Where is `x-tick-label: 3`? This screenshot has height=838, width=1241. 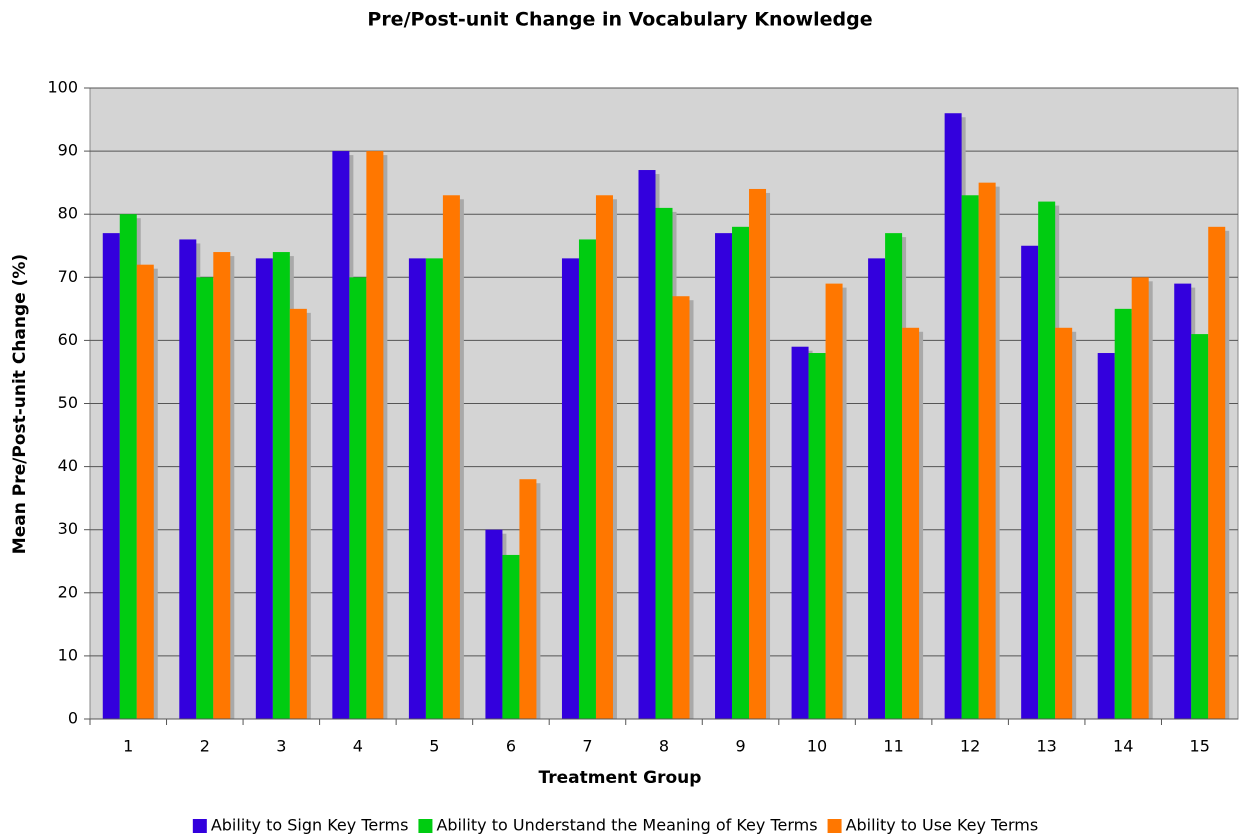
x-tick-label: 3 is located at coordinates (281, 746).